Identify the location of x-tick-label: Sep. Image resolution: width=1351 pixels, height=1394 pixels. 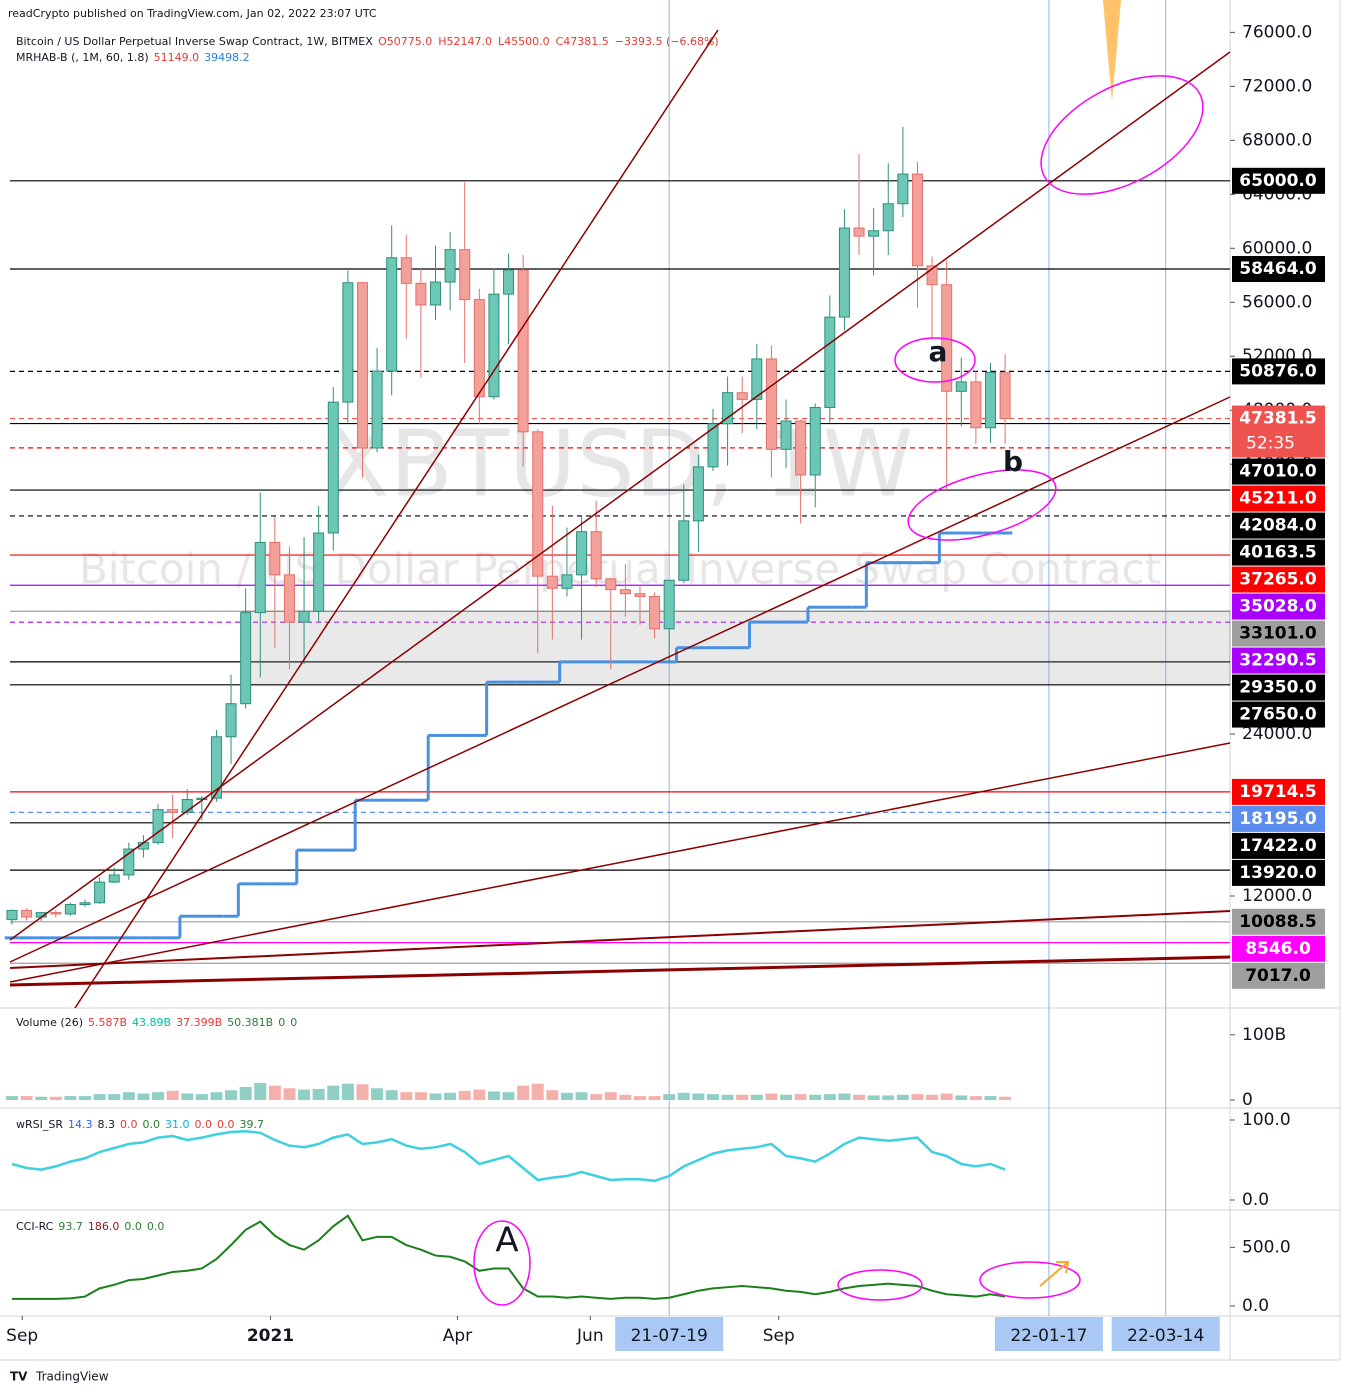
(22, 1336).